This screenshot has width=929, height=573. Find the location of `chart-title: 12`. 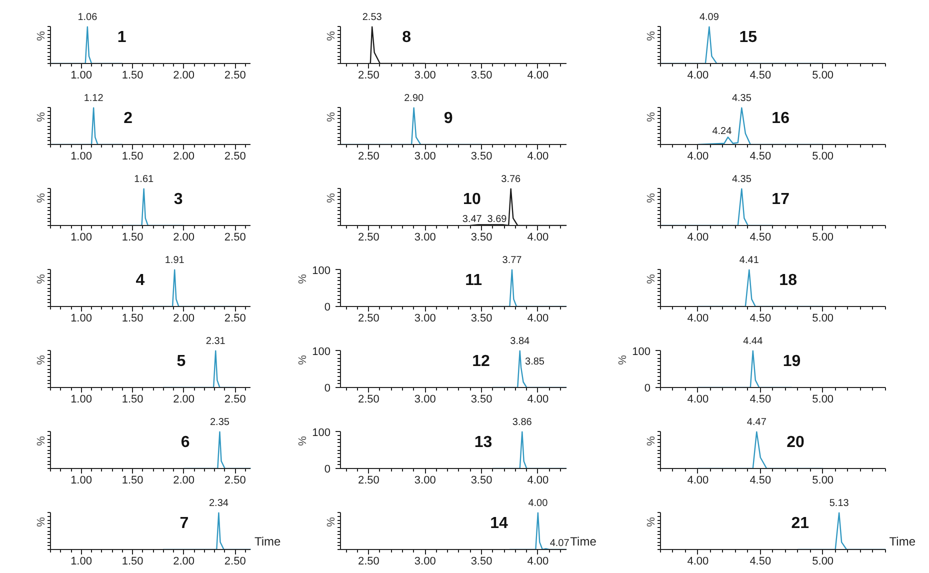

chart-title: 12 is located at coordinates (481, 361).